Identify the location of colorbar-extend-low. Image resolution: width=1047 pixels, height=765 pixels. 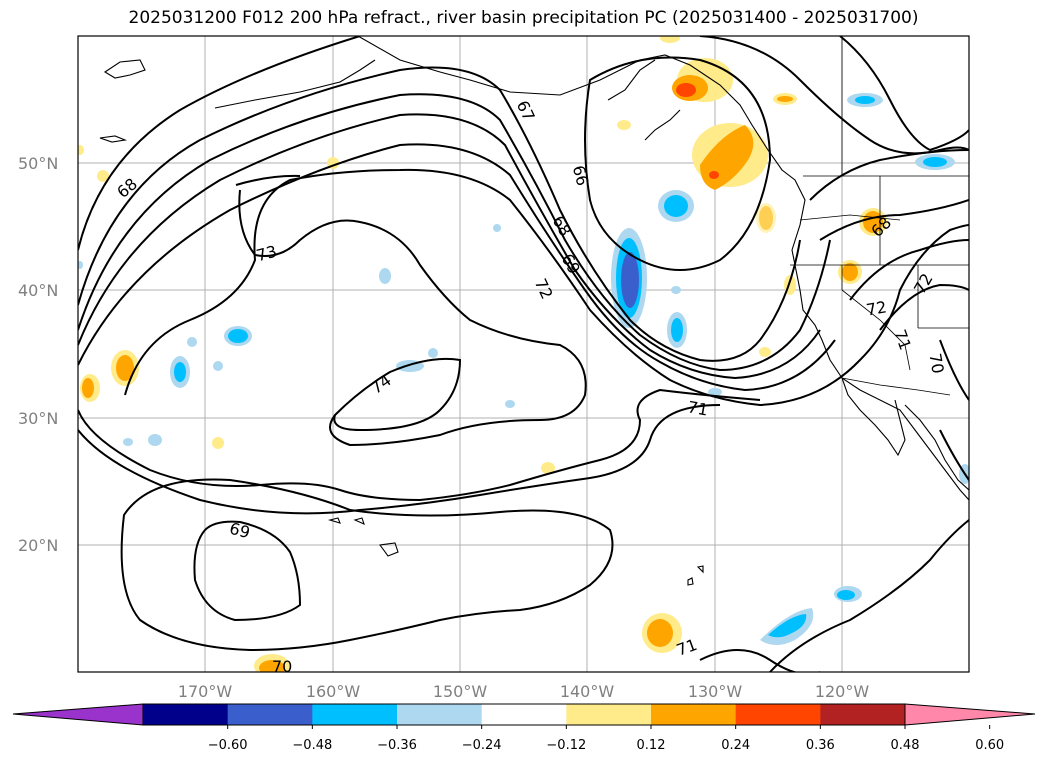
(78, 714).